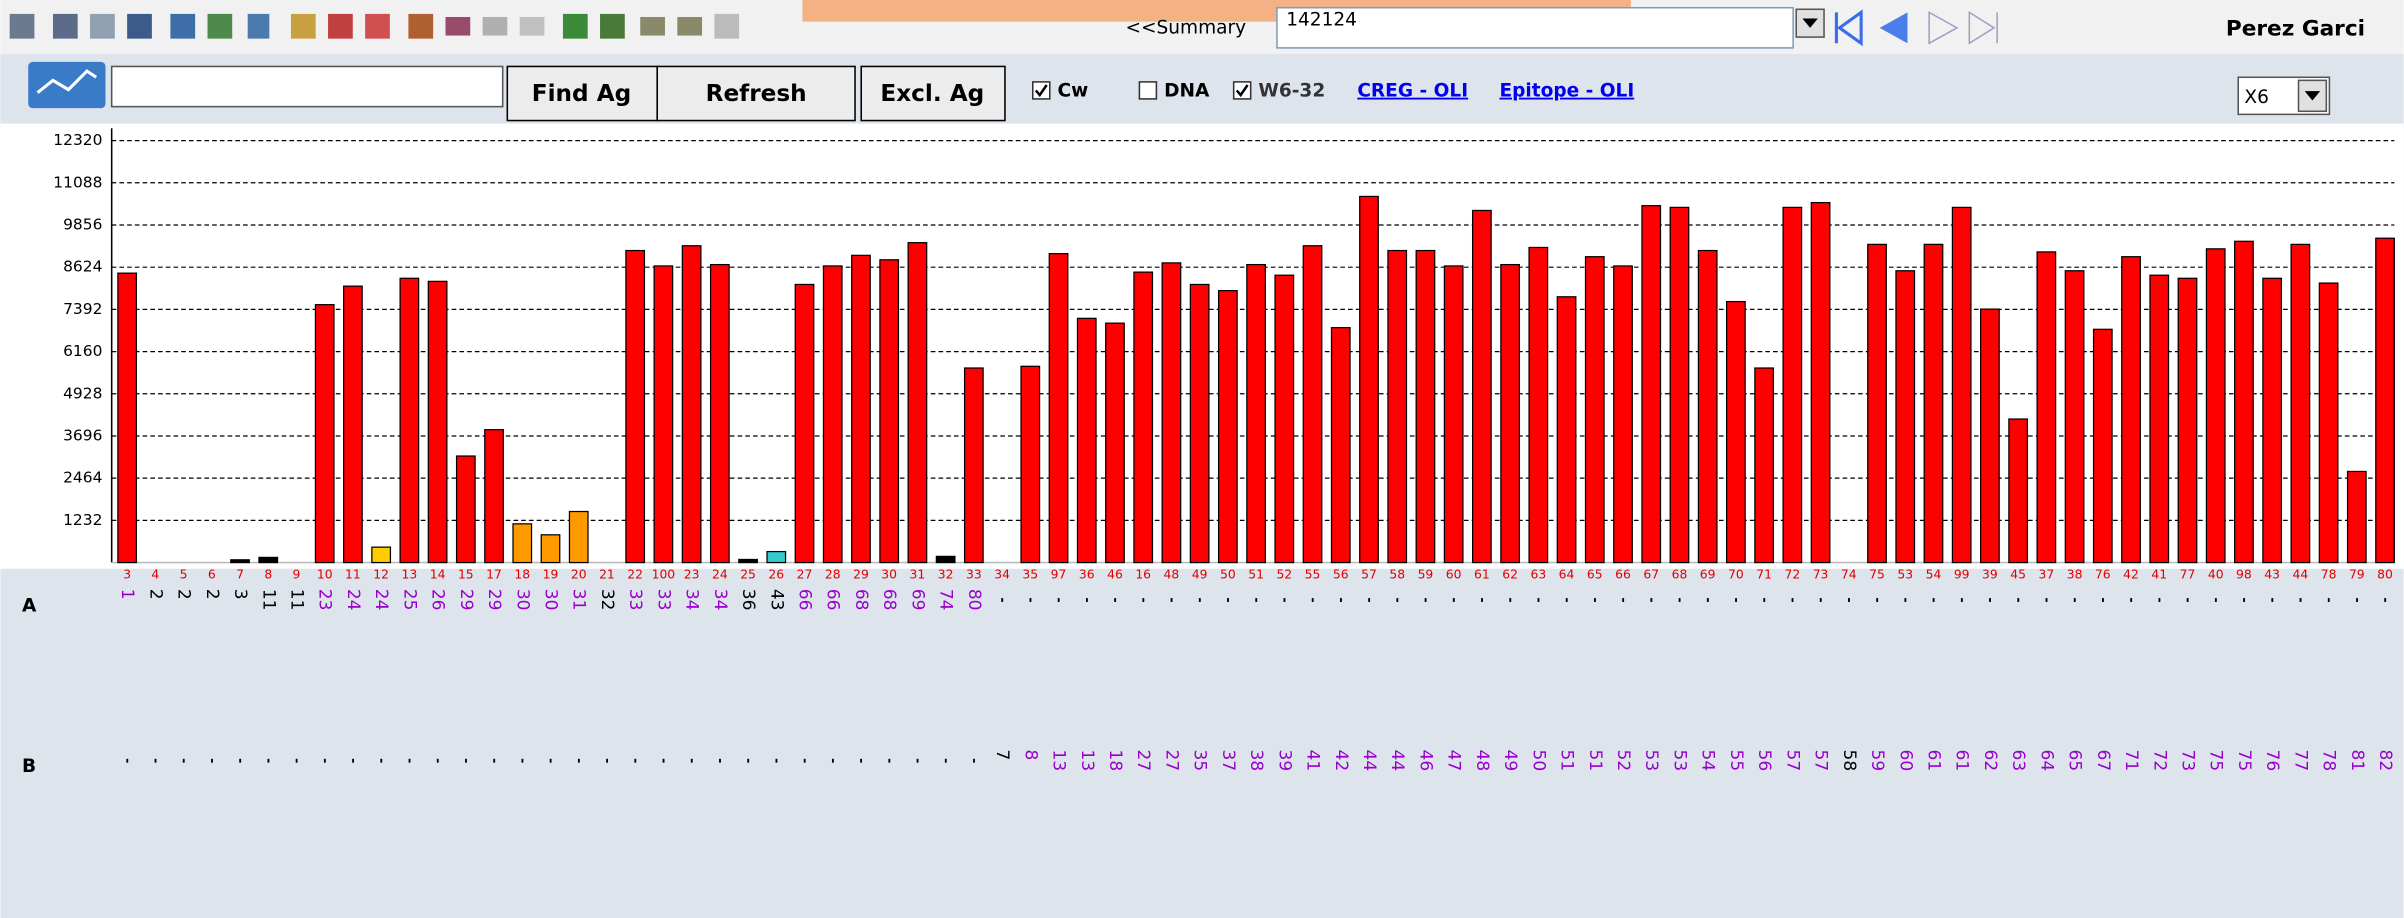  What do you see at coordinates (1538, 574) in the screenshot?
I see `x-tick-label: 63` at bounding box center [1538, 574].